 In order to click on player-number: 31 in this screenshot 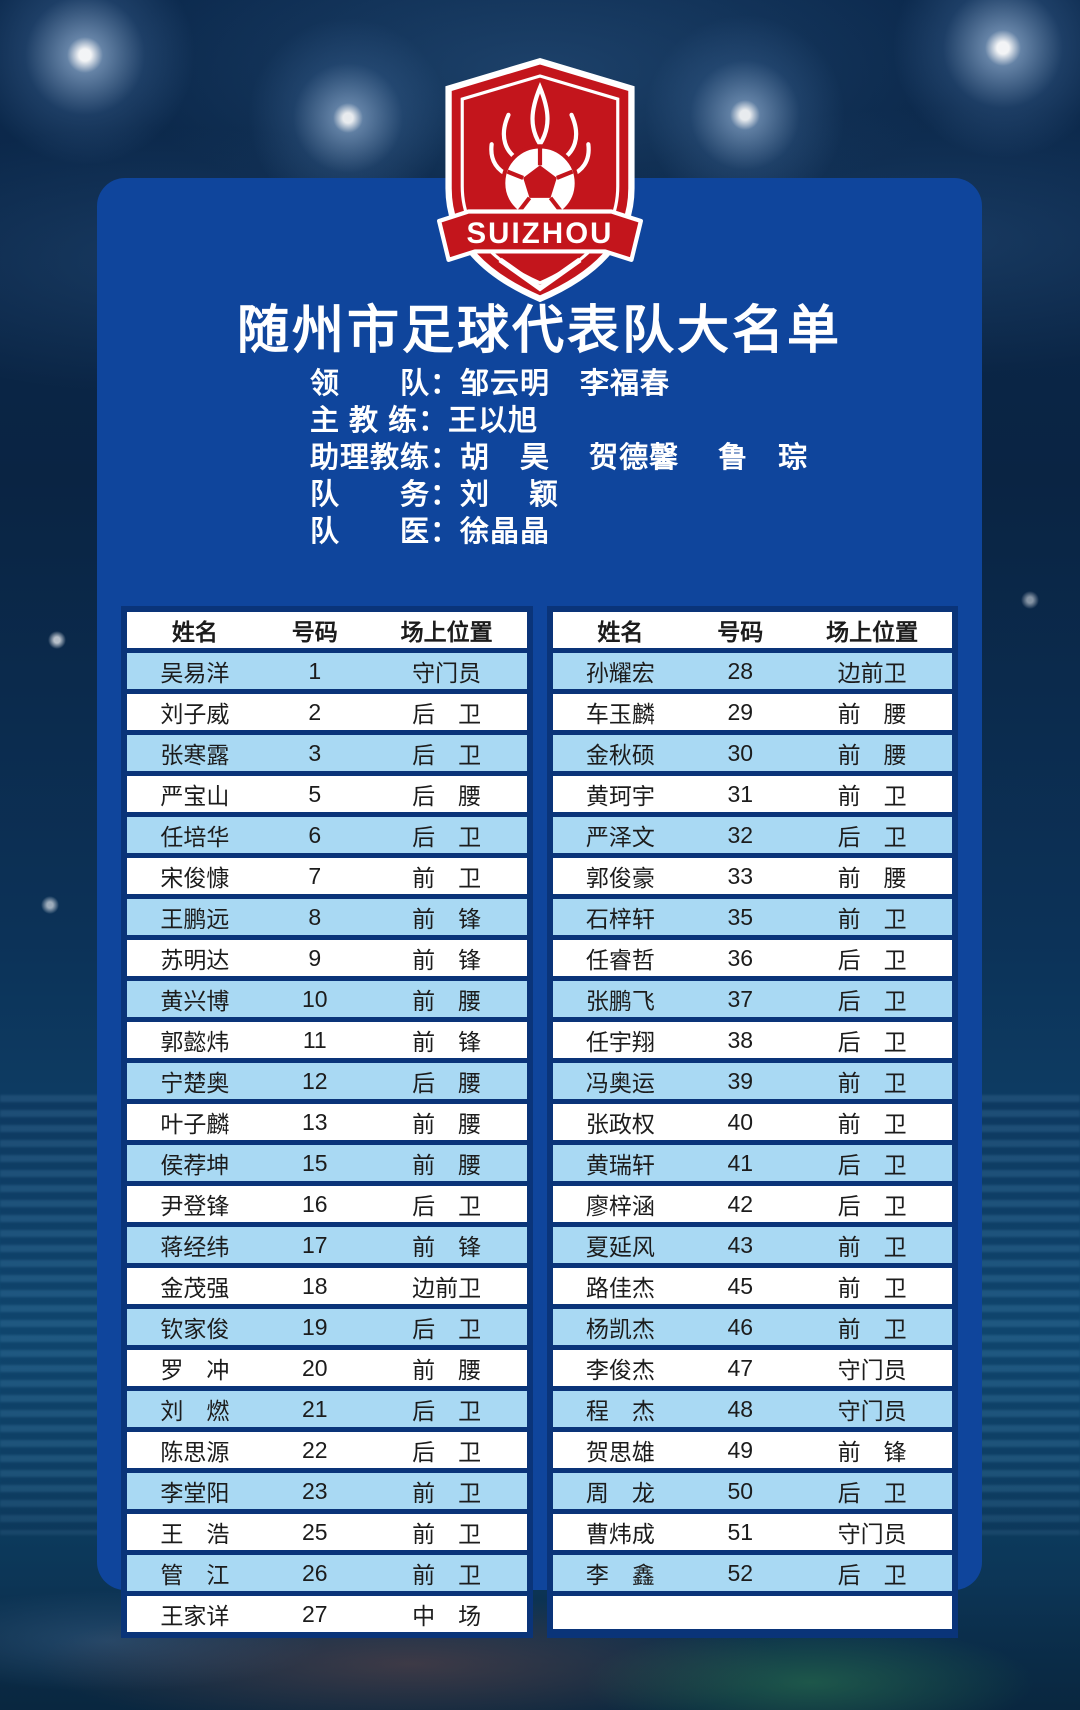, I will do `click(740, 794)`.